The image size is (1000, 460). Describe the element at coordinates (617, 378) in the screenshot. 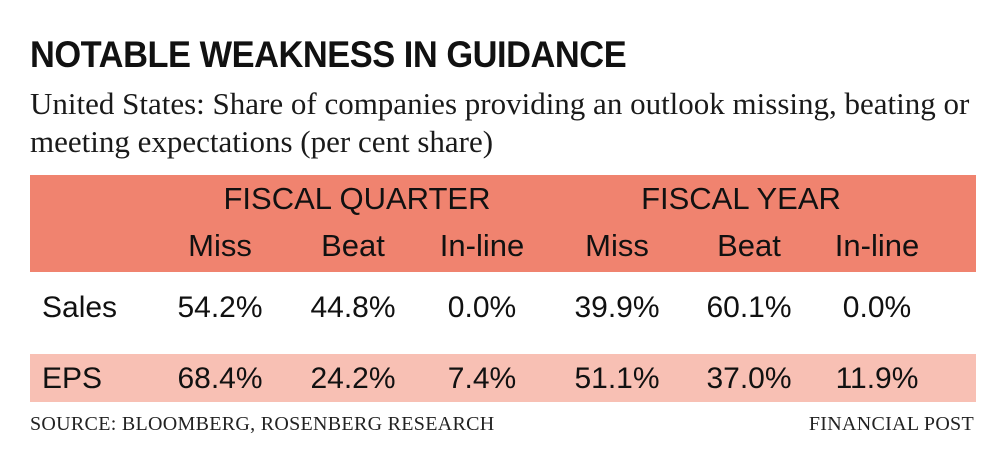

I see `table-cell: 51.1%` at that location.